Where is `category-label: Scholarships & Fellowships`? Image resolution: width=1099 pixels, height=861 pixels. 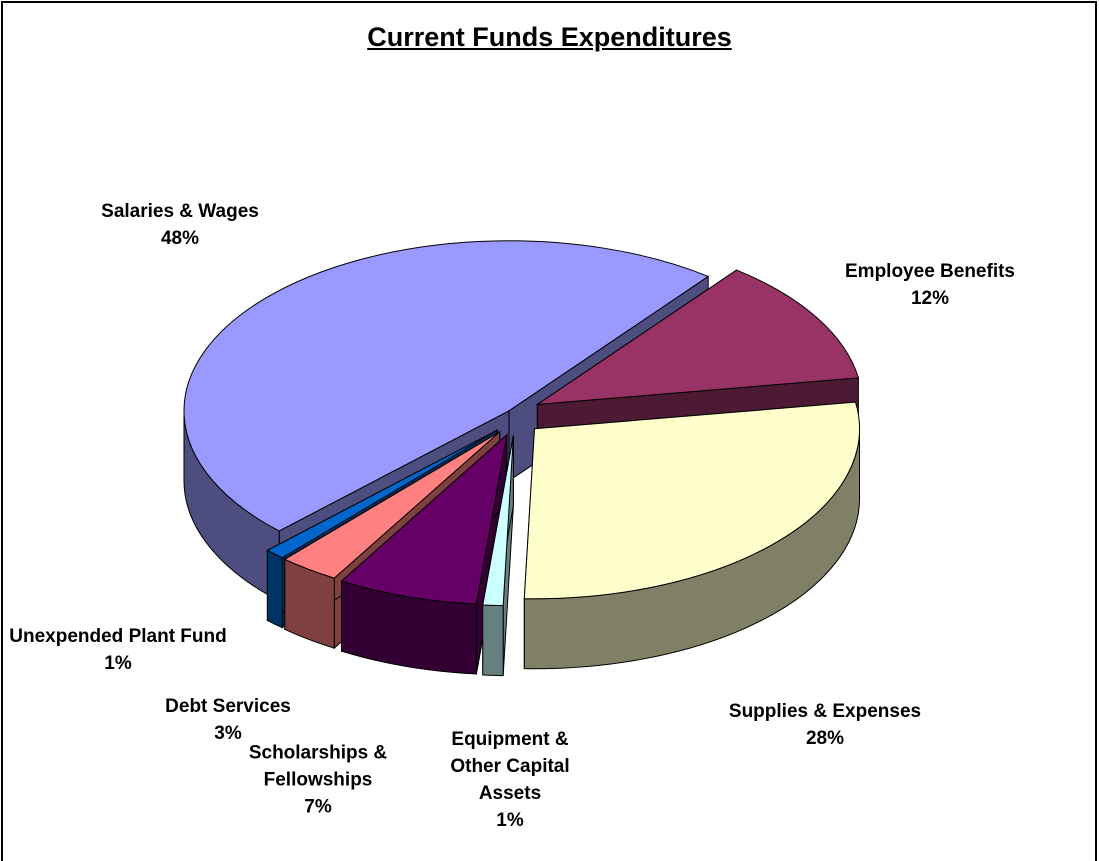
category-label: Scholarships & Fellowships is located at coordinates (318, 766).